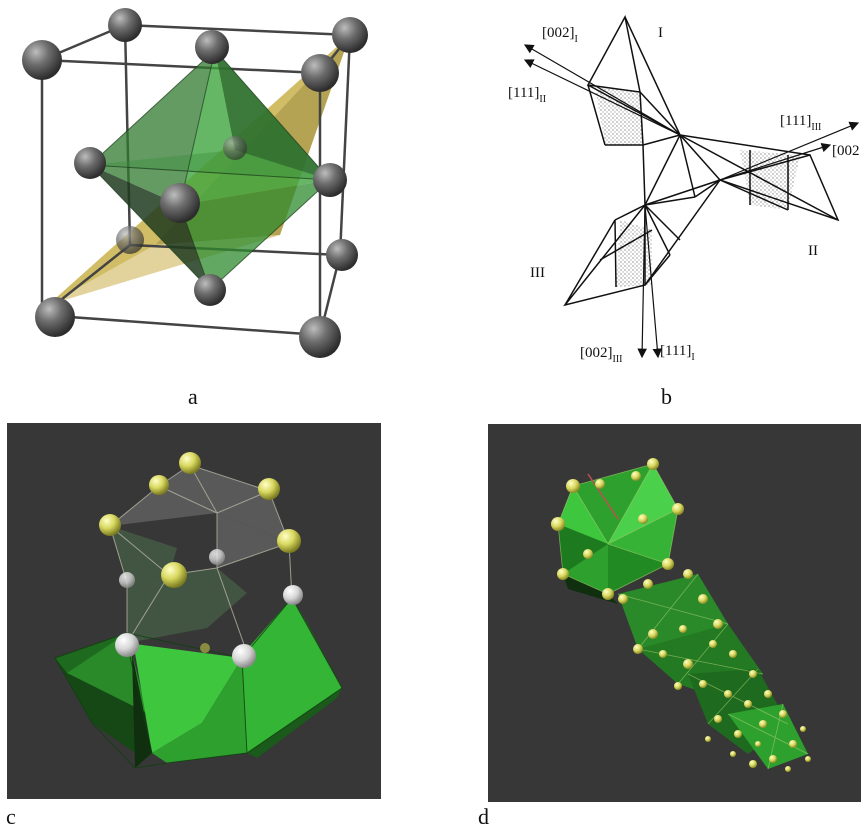  I want to click on direction-label-111-I: [111]I, so click(677, 353).